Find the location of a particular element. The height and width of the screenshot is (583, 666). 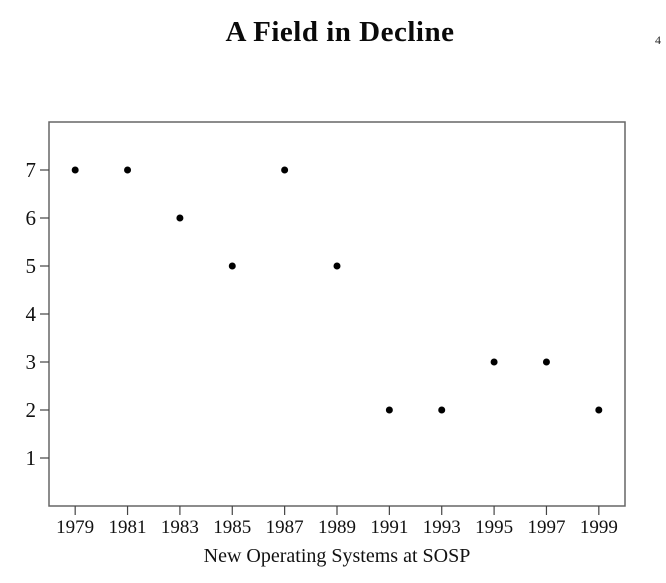

x-tick-label: 1981 is located at coordinates (128, 527).